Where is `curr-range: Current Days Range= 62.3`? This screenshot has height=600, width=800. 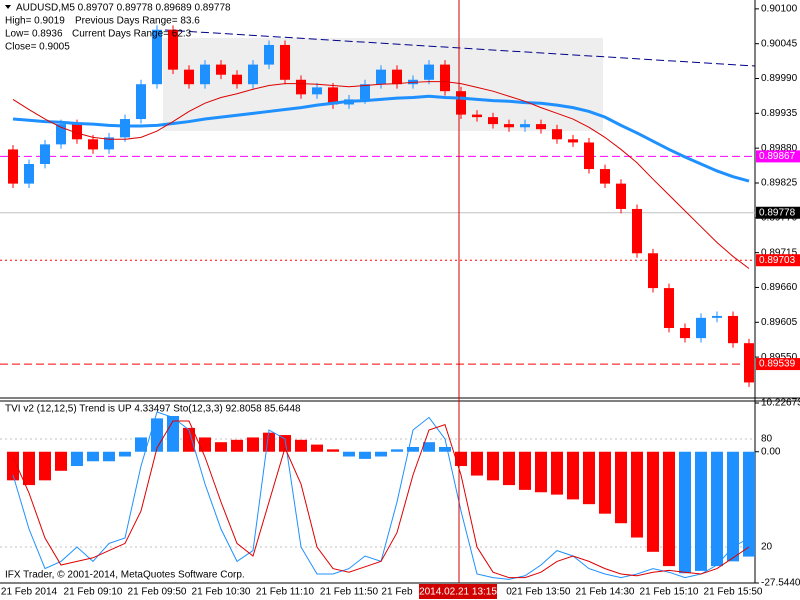
curr-range: Current Days Range= 62.3 is located at coordinates (132, 34).